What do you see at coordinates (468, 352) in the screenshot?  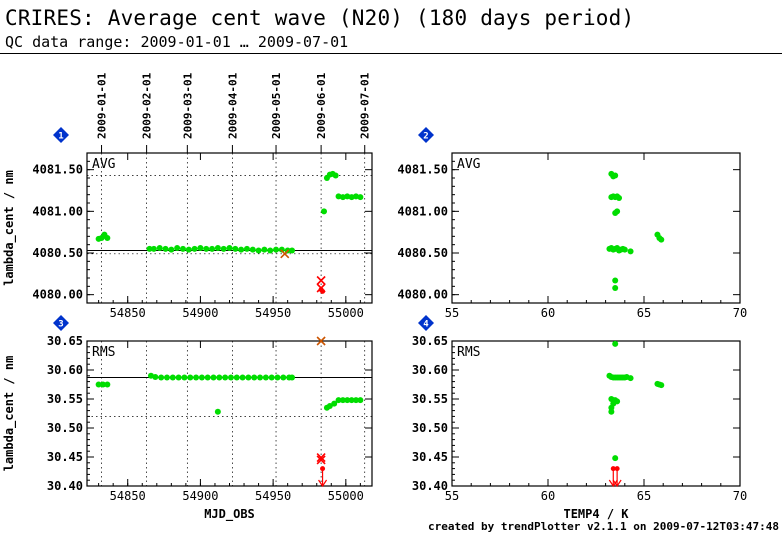 I see `panel-4-label: RMS` at bounding box center [468, 352].